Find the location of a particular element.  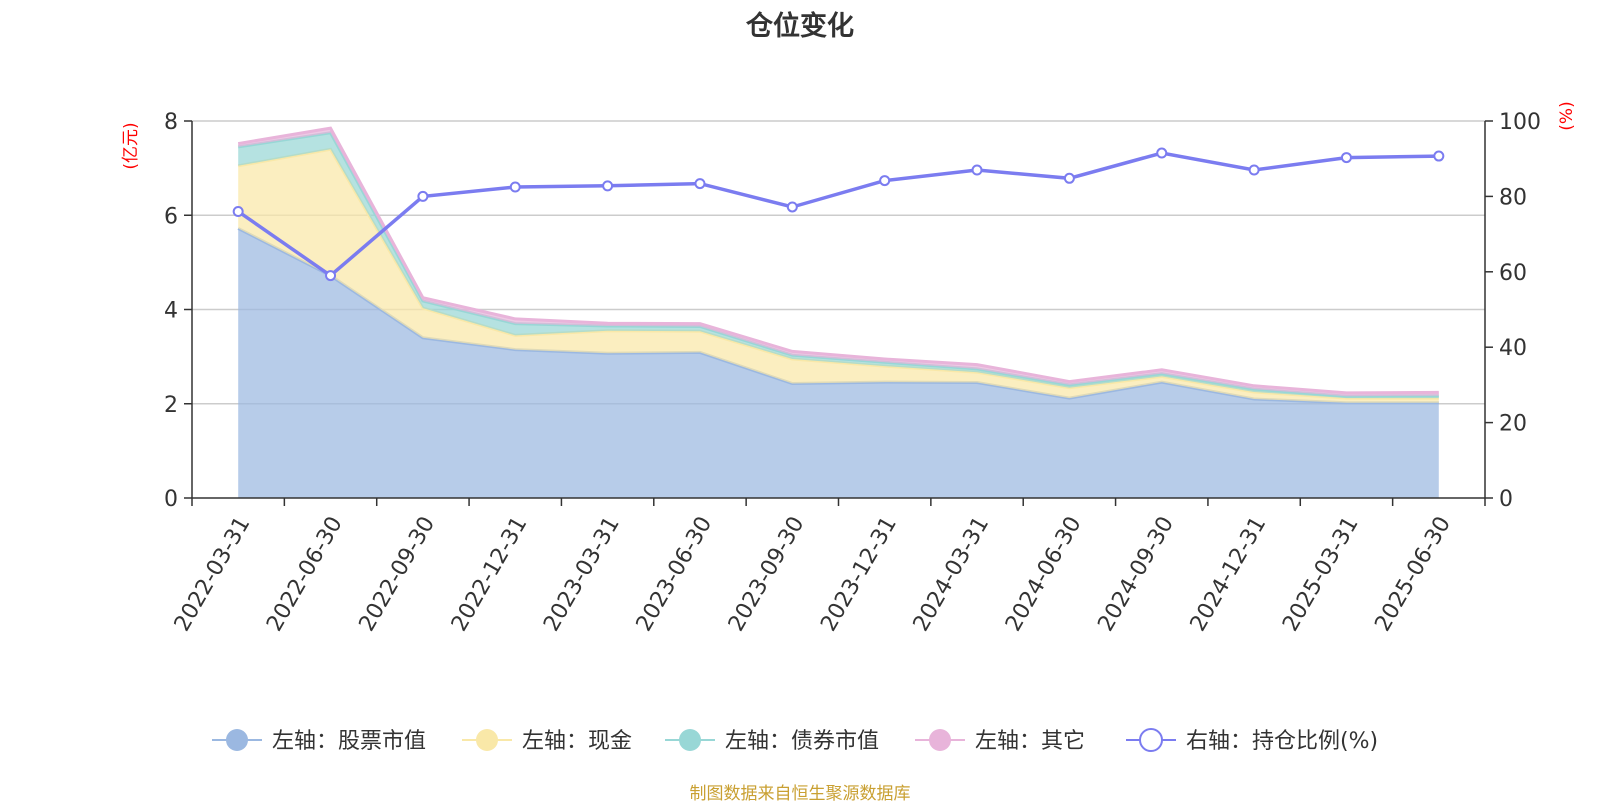

x-tick-label: 2025-03-31 is located at coordinates (1321, 574).